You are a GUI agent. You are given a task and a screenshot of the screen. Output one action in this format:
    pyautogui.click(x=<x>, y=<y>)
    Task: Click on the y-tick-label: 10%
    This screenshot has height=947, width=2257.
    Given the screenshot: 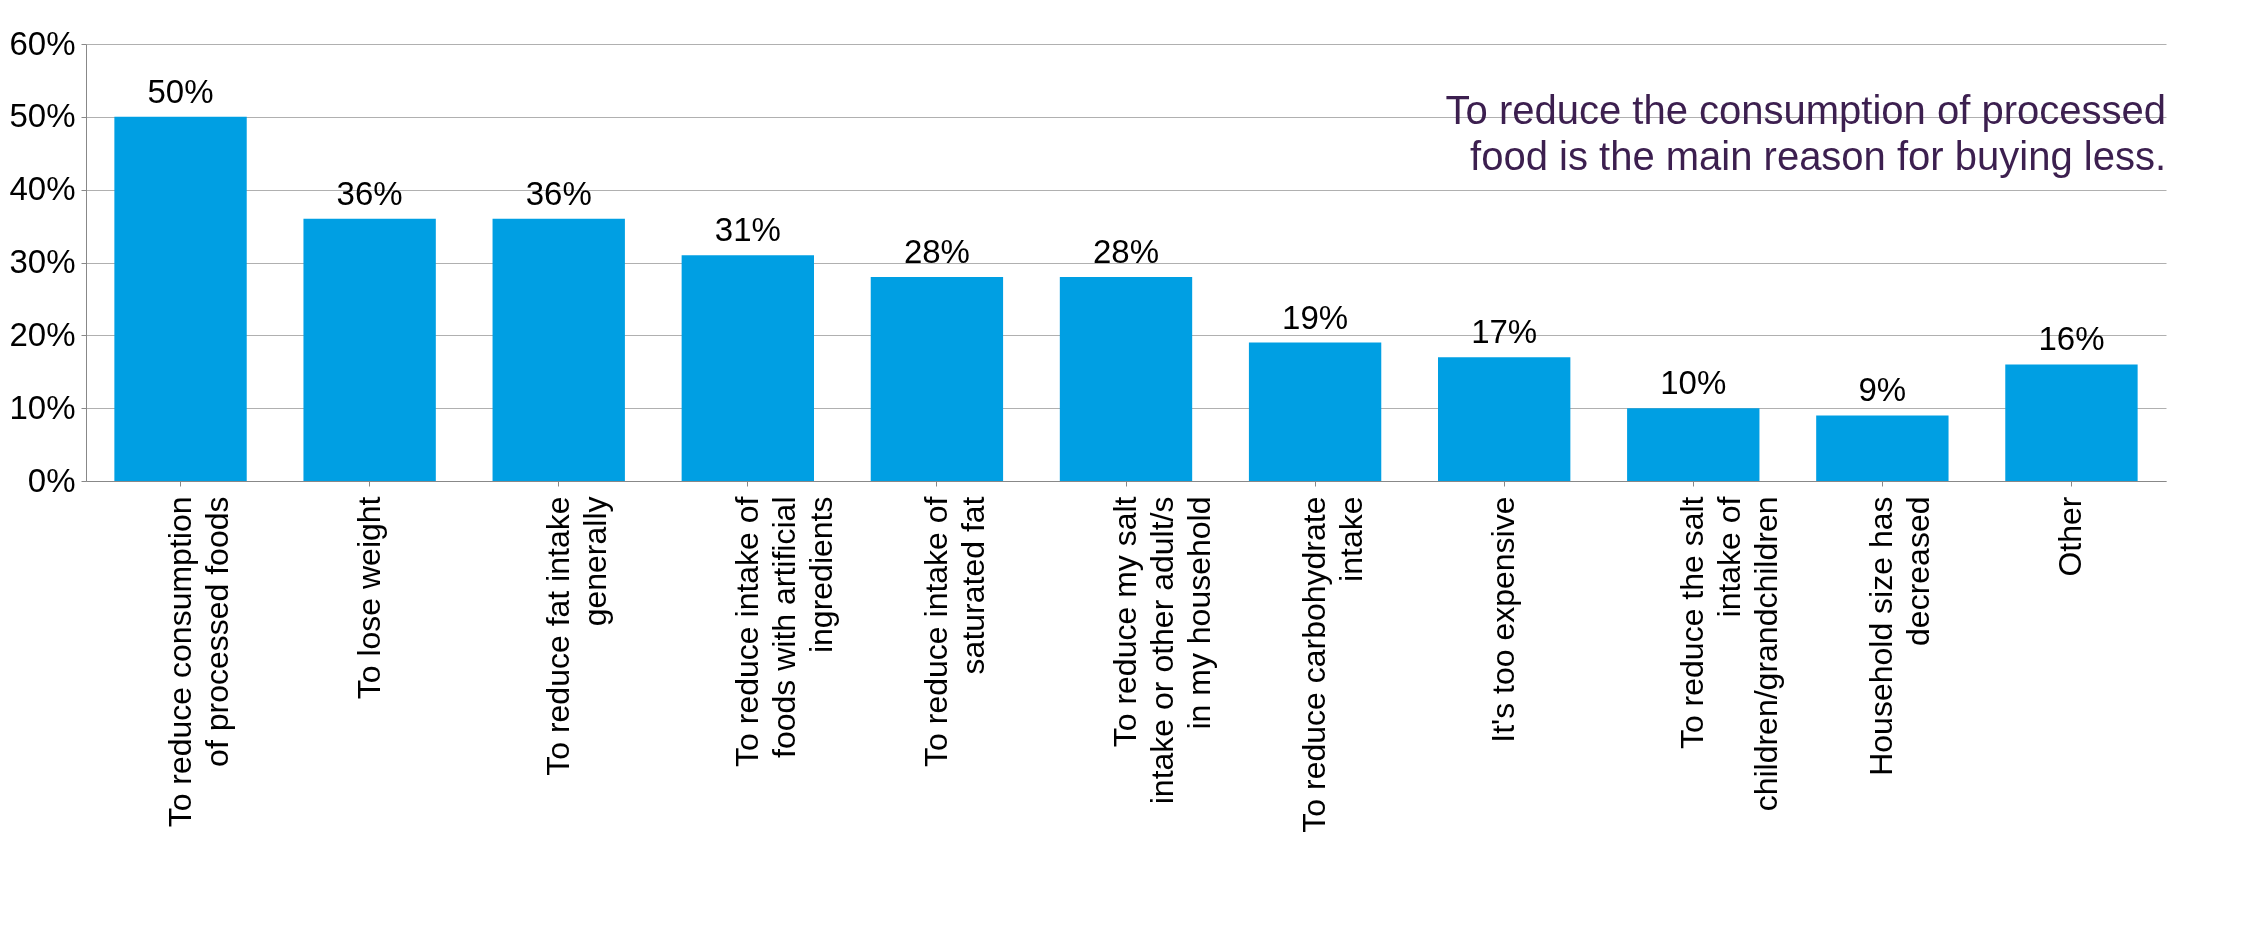 What is the action you would take?
    pyautogui.click(x=42, y=407)
    